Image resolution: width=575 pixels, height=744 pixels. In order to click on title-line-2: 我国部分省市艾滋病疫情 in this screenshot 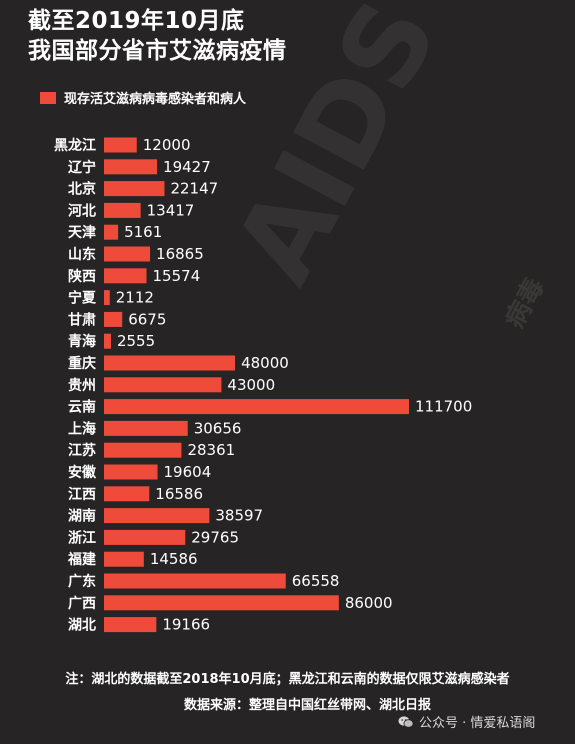, I will do `click(157, 51)`.